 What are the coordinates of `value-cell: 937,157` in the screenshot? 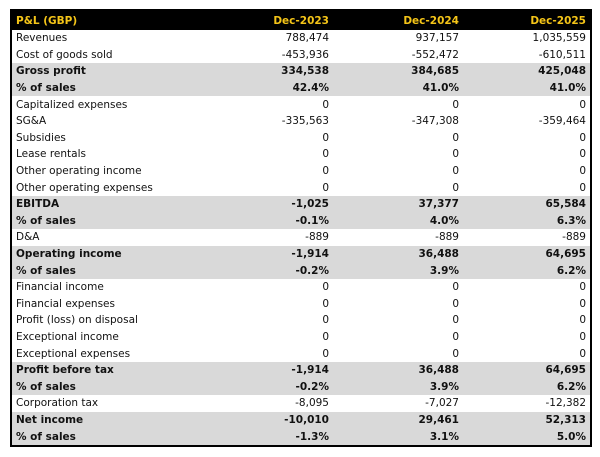 It's located at (437, 38).